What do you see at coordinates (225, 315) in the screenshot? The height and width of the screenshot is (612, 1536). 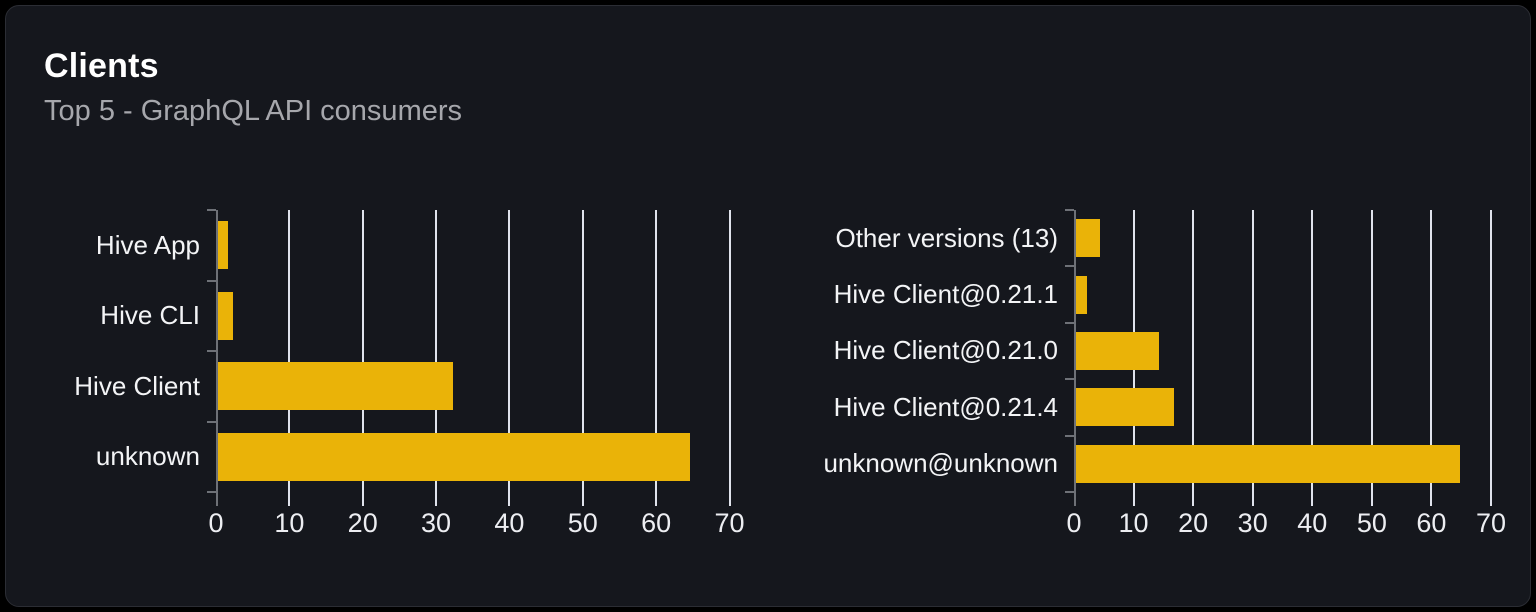 I see `bar-hive-cli` at bounding box center [225, 315].